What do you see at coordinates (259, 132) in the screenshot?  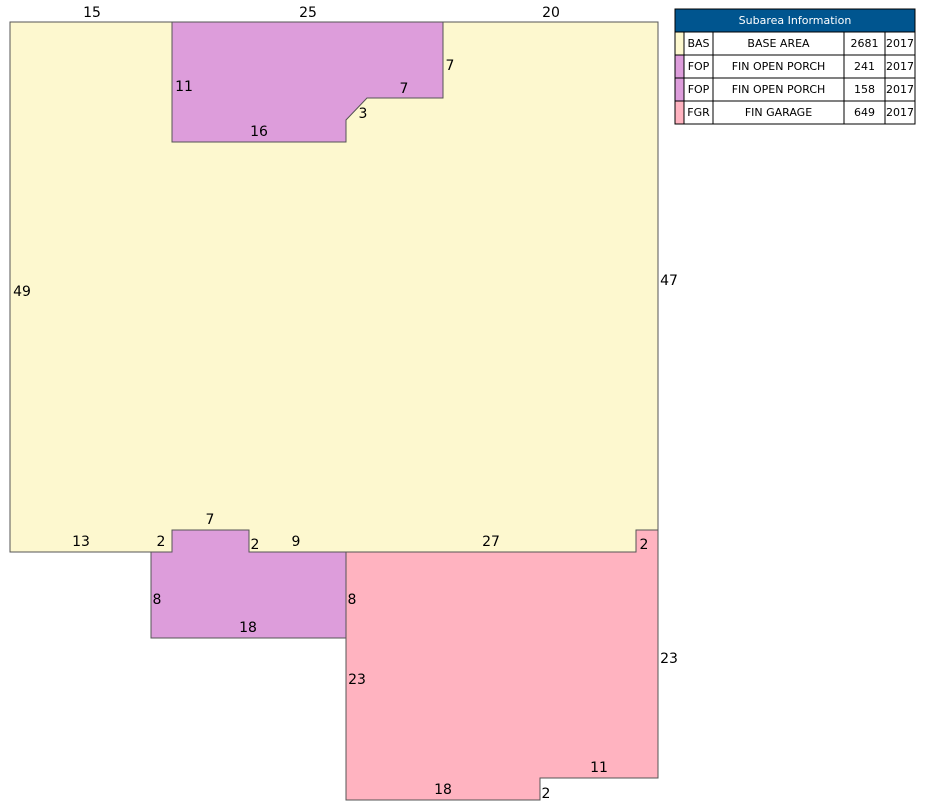 I see `dimension-label: 16` at bounding box center [259, 132].